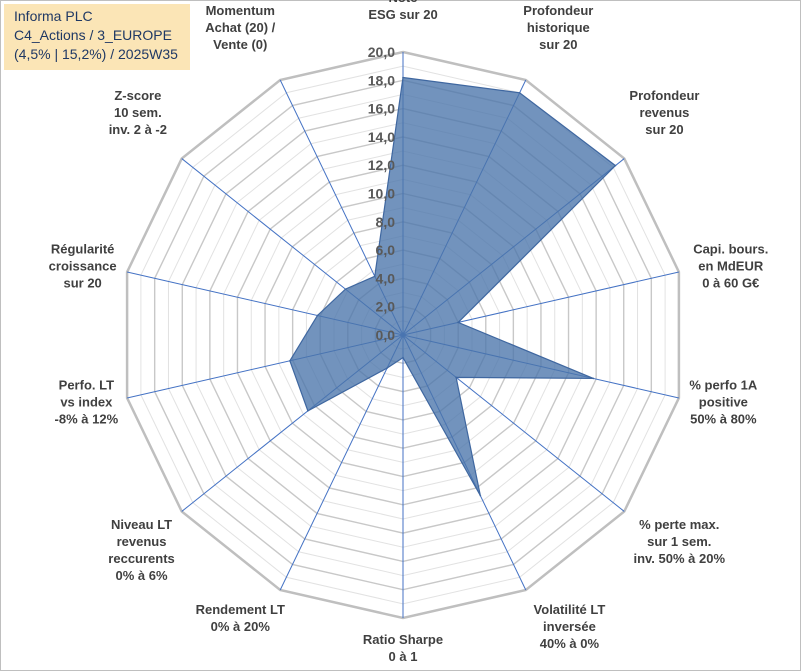 The image size is (801, 671). I want to click on axis-label-12-line-1: 10 sem., so click(138, 112).